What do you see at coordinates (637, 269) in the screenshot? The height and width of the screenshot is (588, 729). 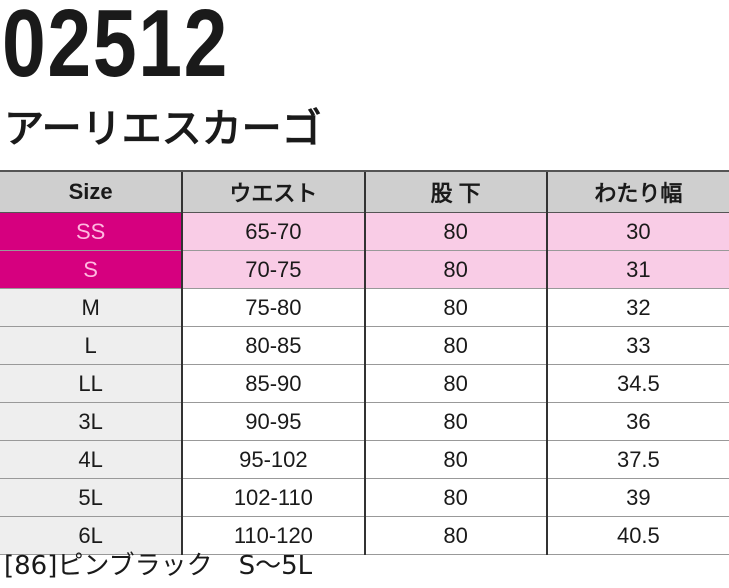 I see `thigh-cell: 31` at bounding box center [637, 269].